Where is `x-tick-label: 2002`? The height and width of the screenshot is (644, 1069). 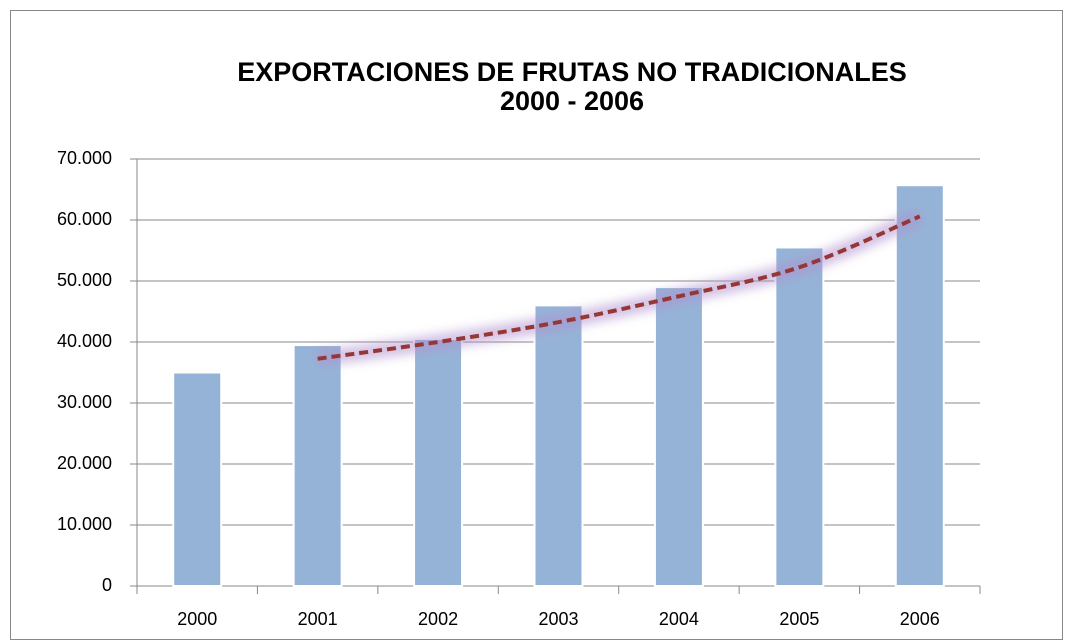
x-tick-label: 2002 is located at coordinates (438, 619).